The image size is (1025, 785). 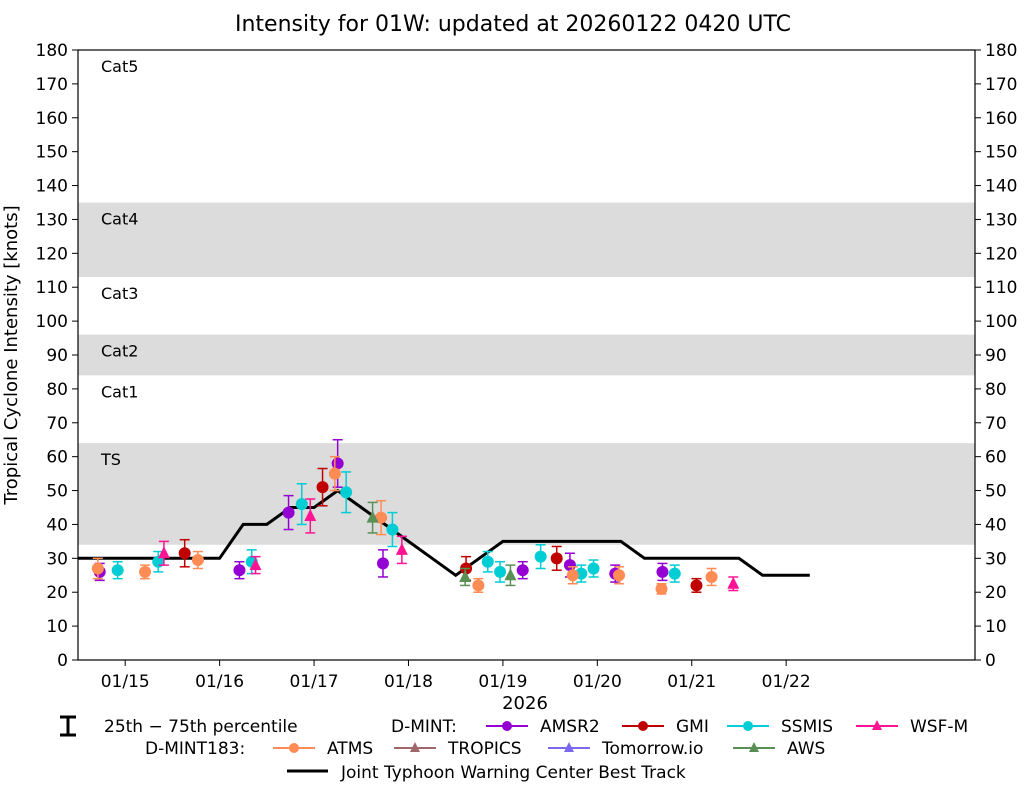 I want to click on y-tick-label-left-110: 110, so click(x=52, y=288).